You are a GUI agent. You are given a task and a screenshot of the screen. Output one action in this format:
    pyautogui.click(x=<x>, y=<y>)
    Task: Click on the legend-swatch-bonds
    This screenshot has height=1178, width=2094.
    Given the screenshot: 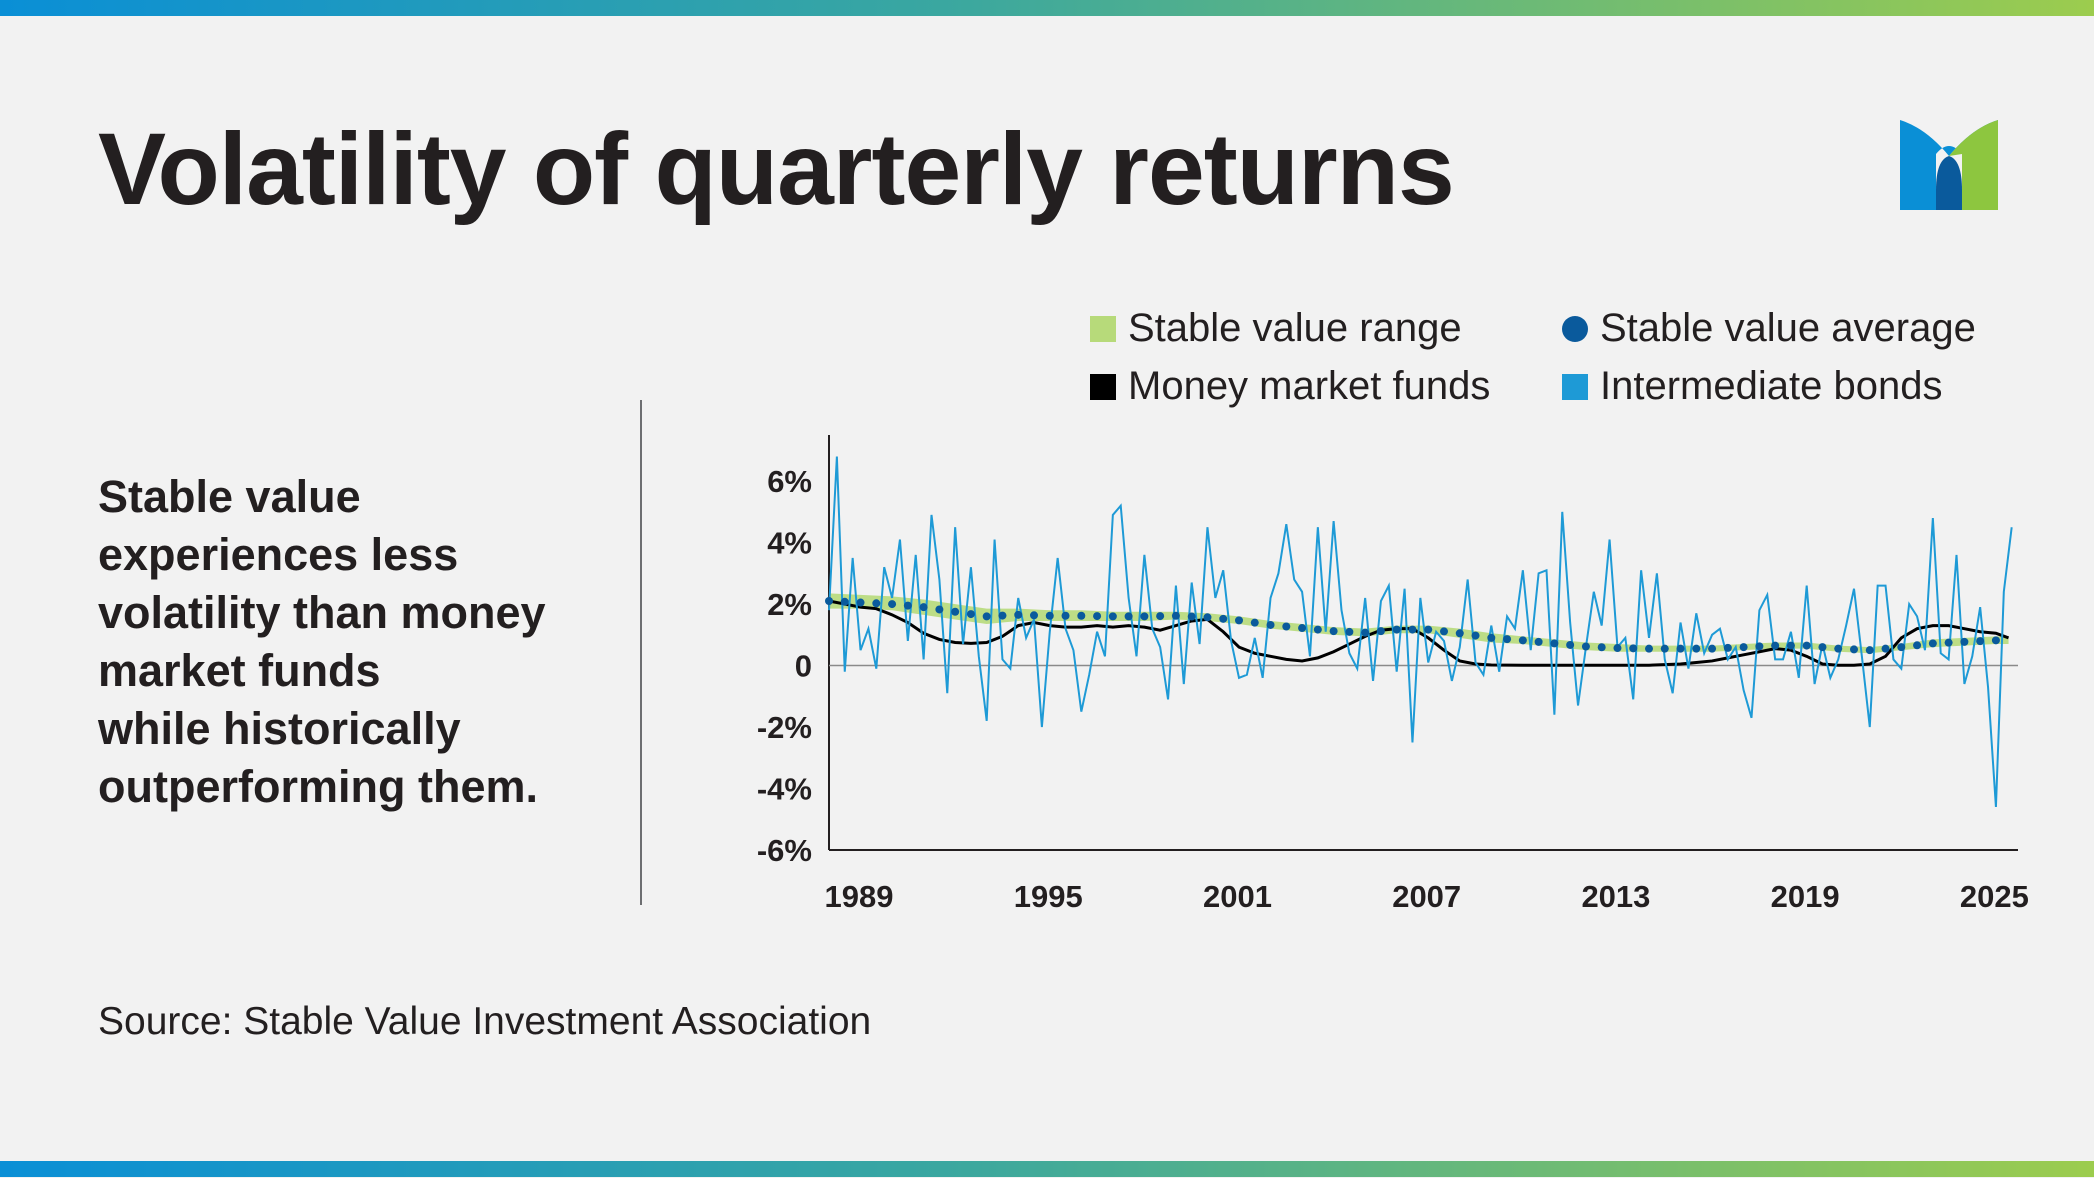 What is the action you would take?
    pyautogui.click(x=1575, y=386)
    